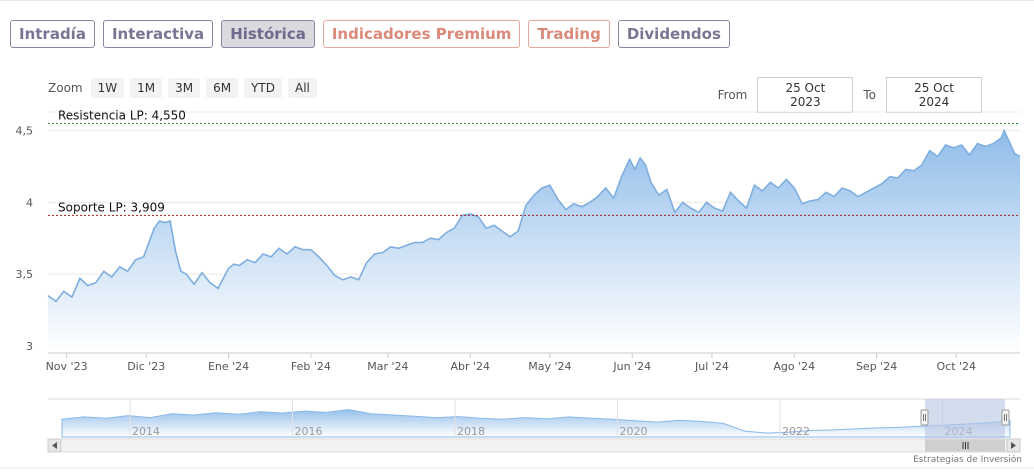 The image size is (1034, 475). What do you see at coordinates (158, 34) in the screenshot?
I see `tab-interactiva: Interactiva` at bounding box center [158, 34].